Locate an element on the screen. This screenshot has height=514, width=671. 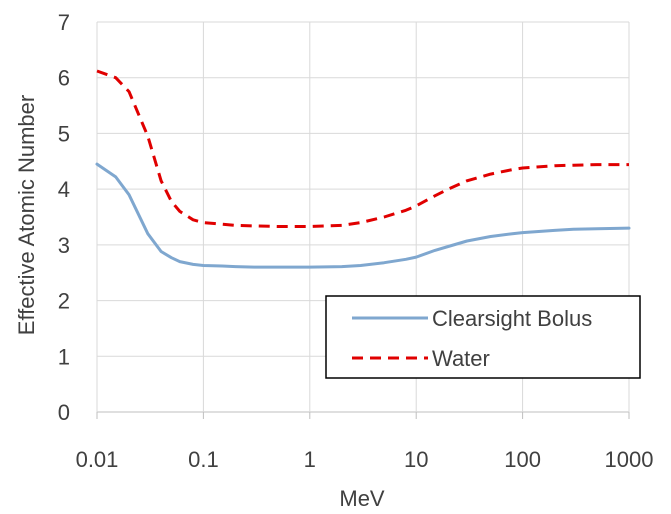
legend-box is located at coordinates (483, 337).